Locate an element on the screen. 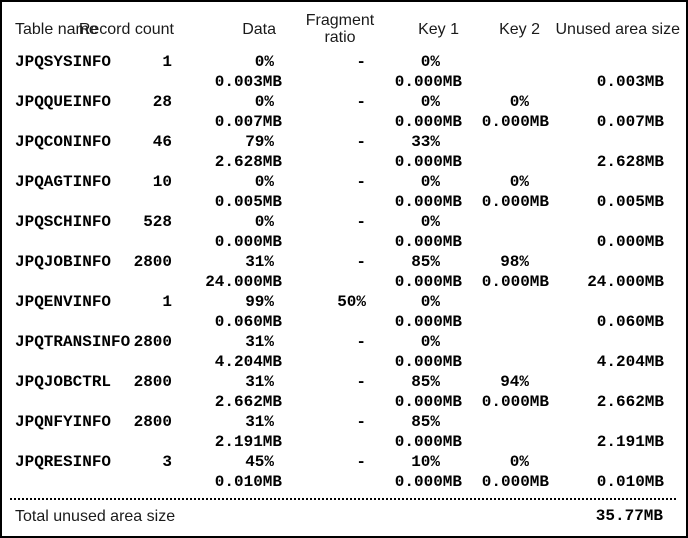 This screenshot has width=688, height=538. table-name-cell: JPQNFYINFO is located at coordinates (63, 422).